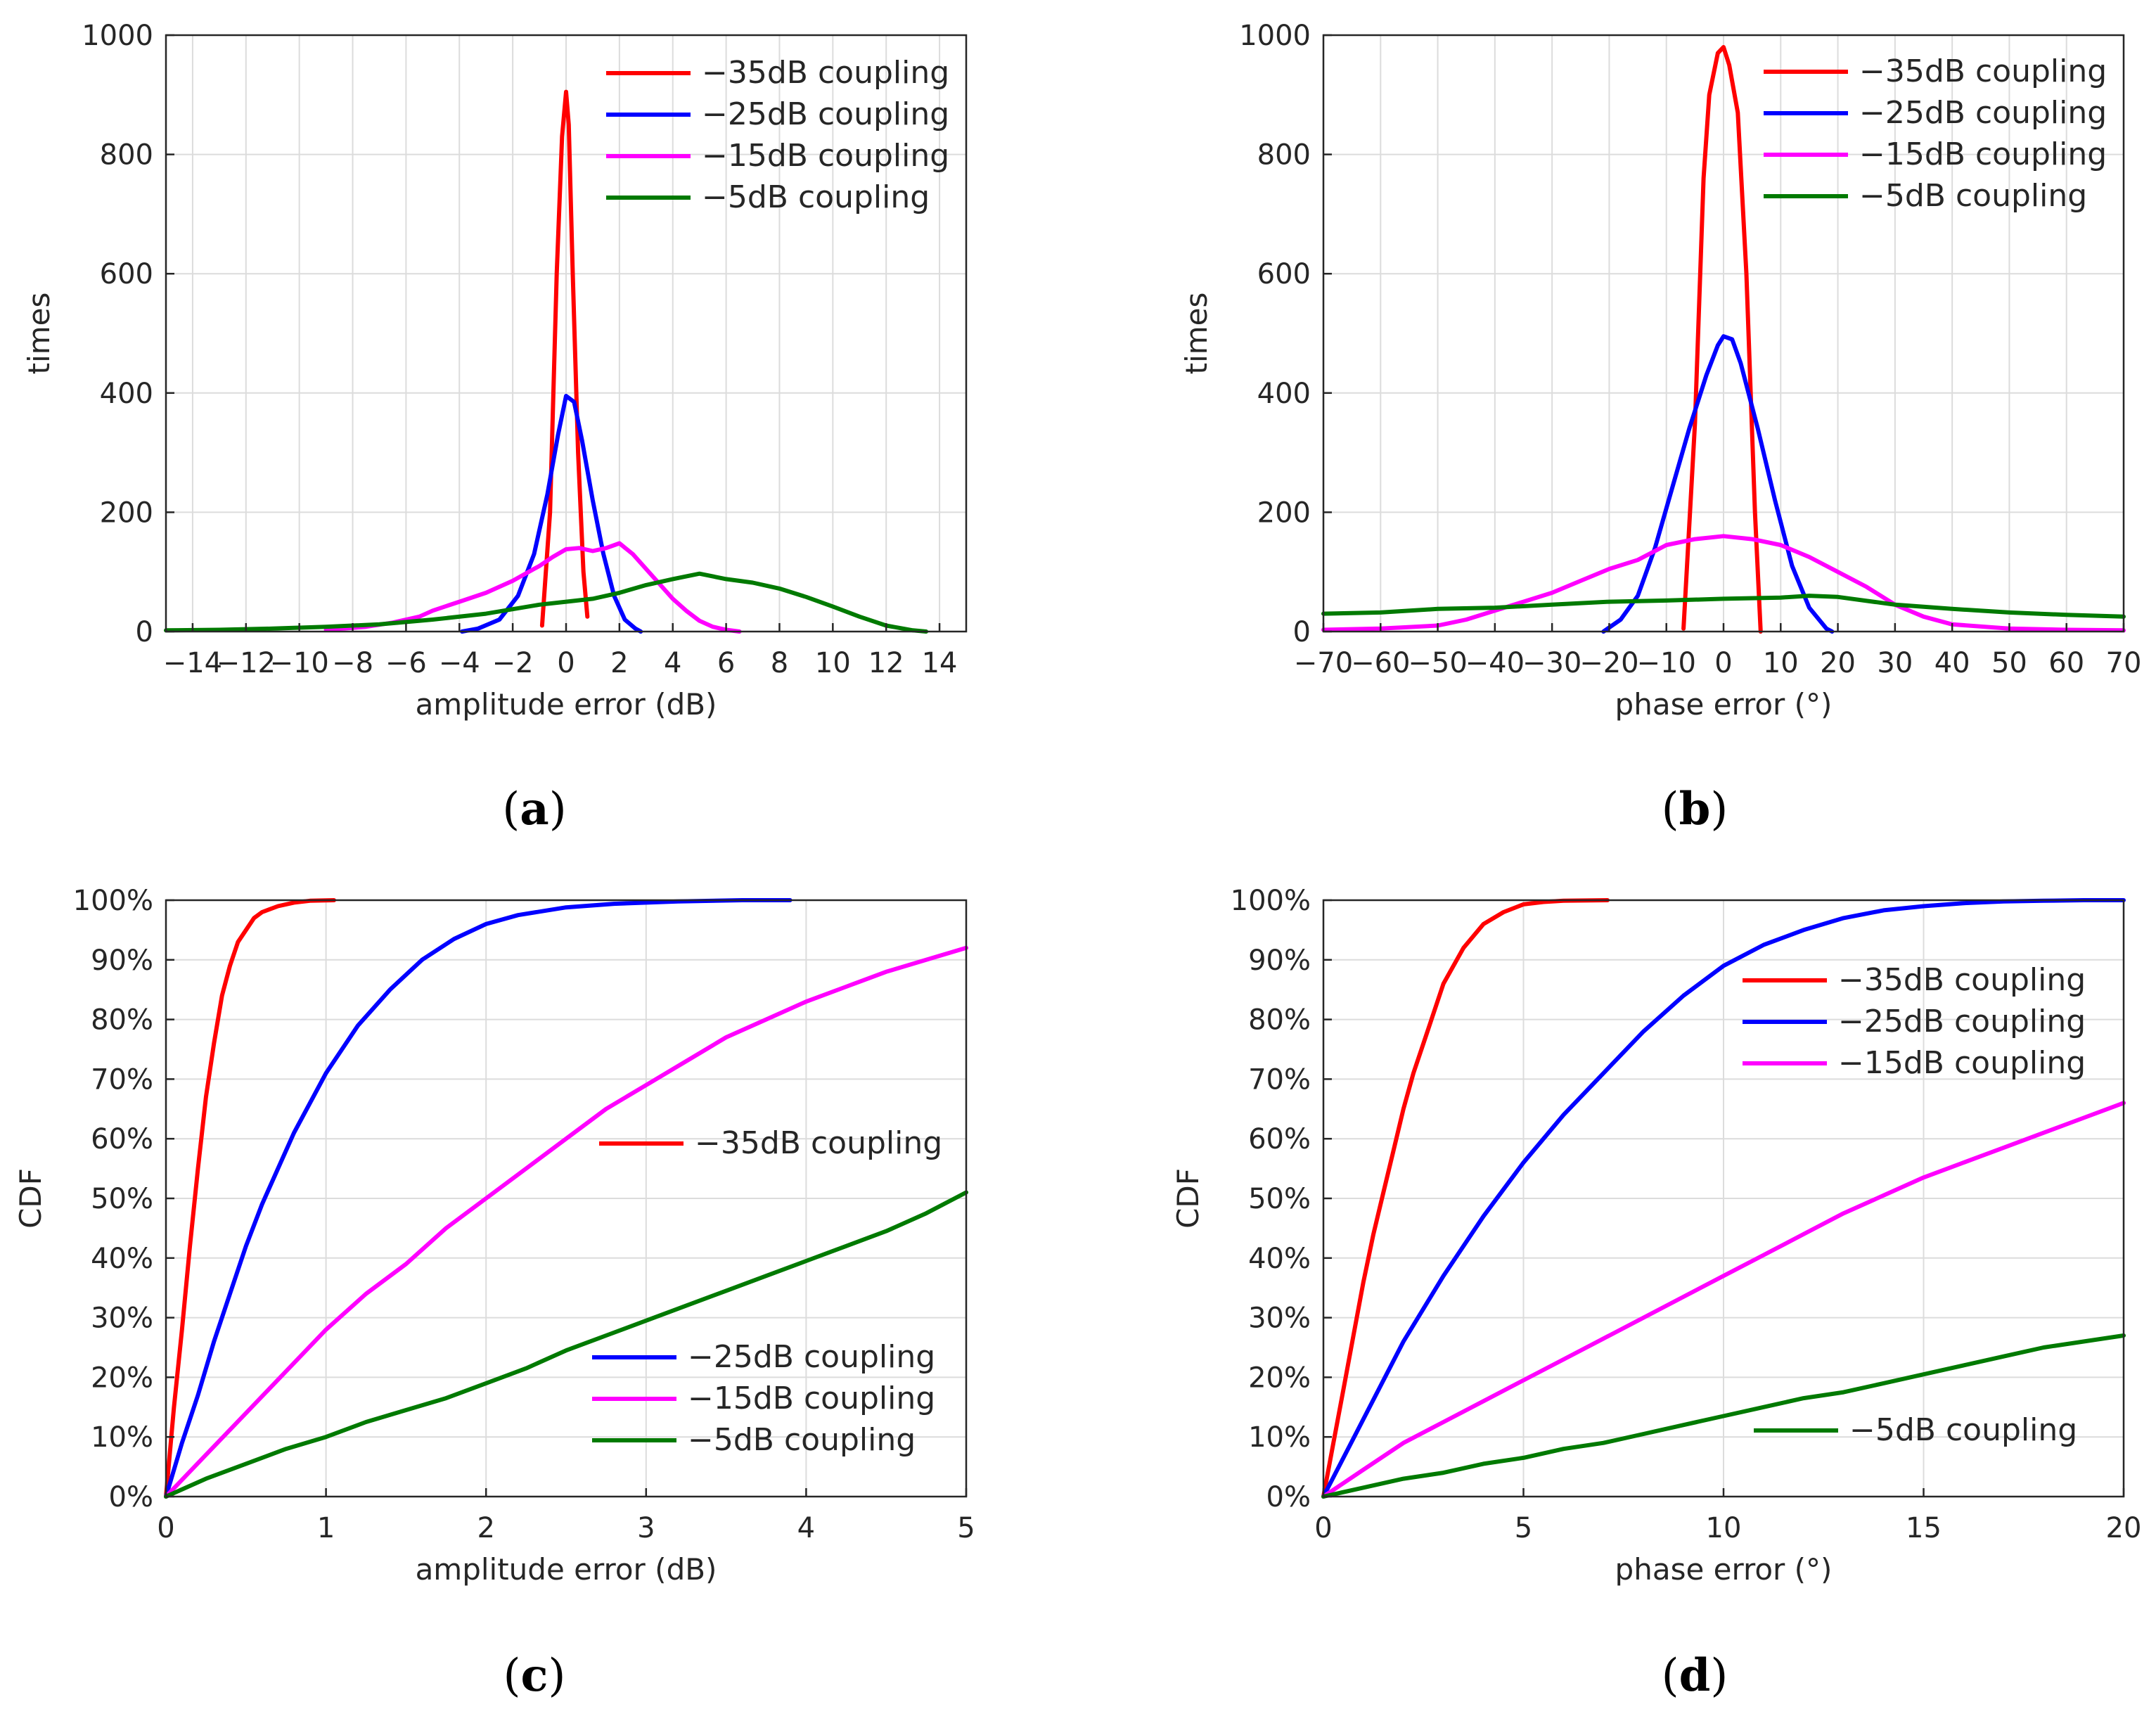 The width and height of the screenshot is (2156, 1716). Describe the element at coordinates (122, 1199) in the screenshot. I see `y-tick-label: 50%` at that location.